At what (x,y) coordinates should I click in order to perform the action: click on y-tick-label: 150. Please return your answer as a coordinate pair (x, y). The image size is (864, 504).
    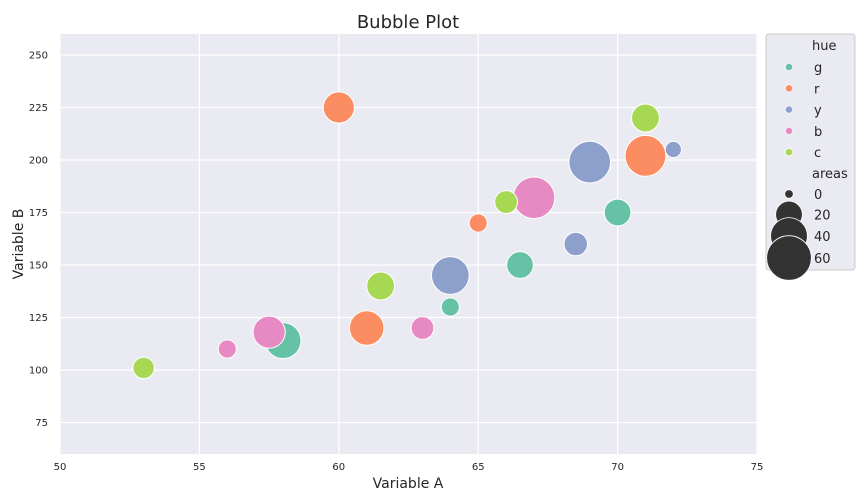
    Looking at the image, I should click on (38, 266).